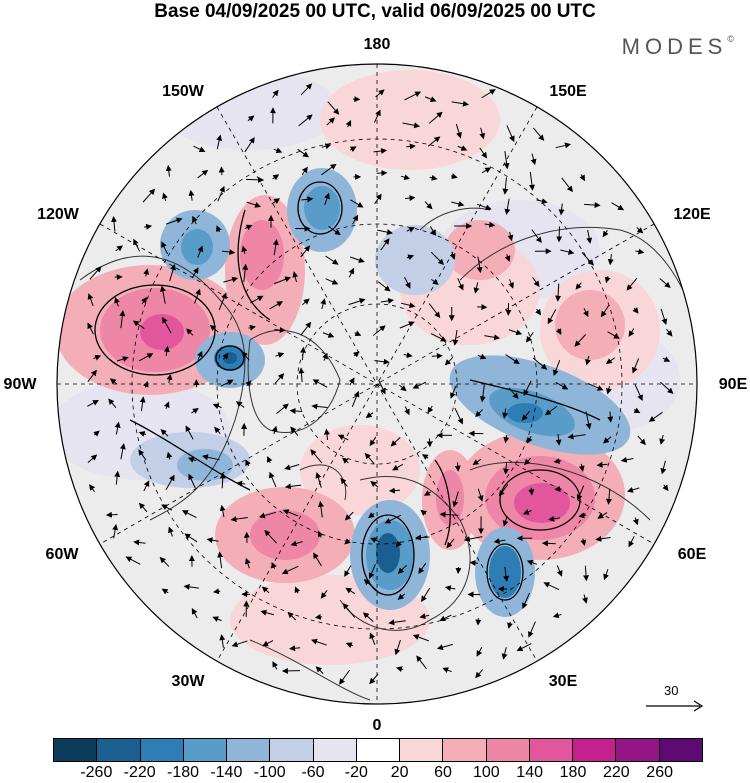 This screenshot has height=783, width=750. I want to click on lon-label-90e: 90E, so click(733, 384).